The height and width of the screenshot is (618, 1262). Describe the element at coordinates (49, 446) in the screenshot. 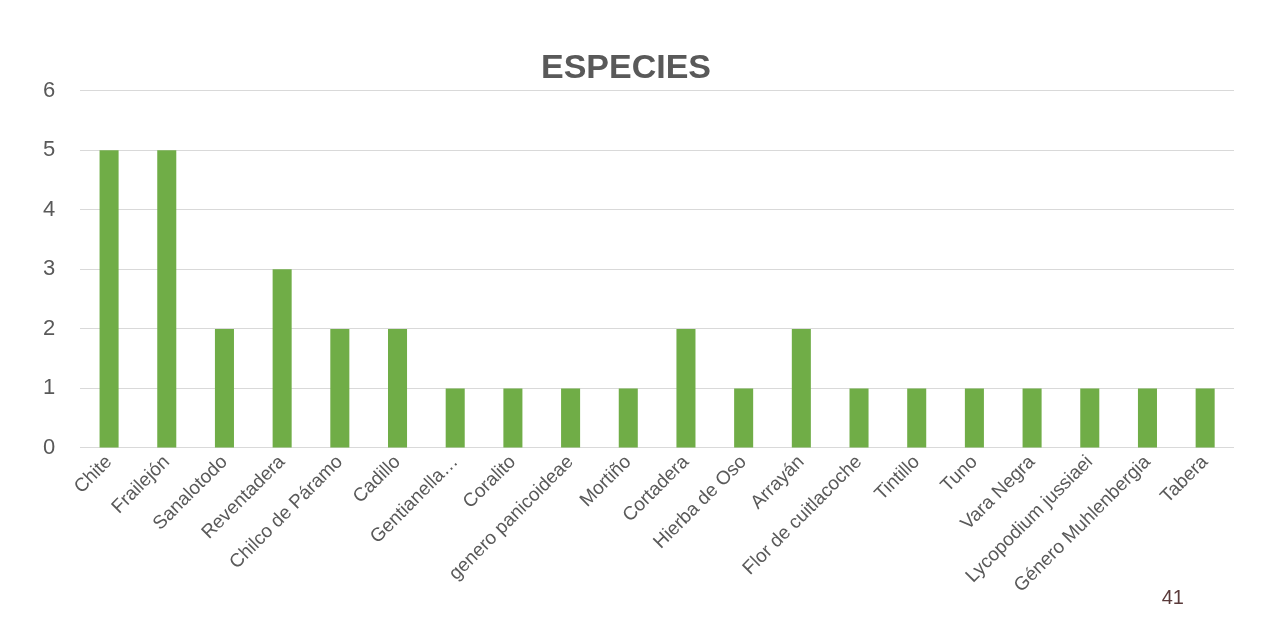

I see `y-tick-label: 0` at that location.